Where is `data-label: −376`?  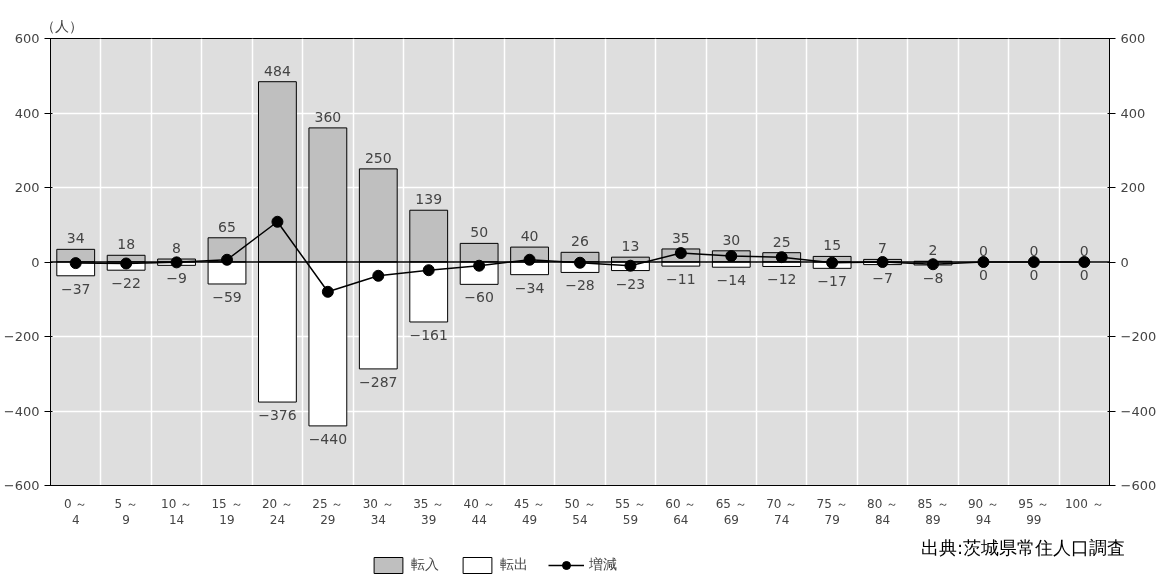 data-label: −376 is located at coordinates (277, 415).